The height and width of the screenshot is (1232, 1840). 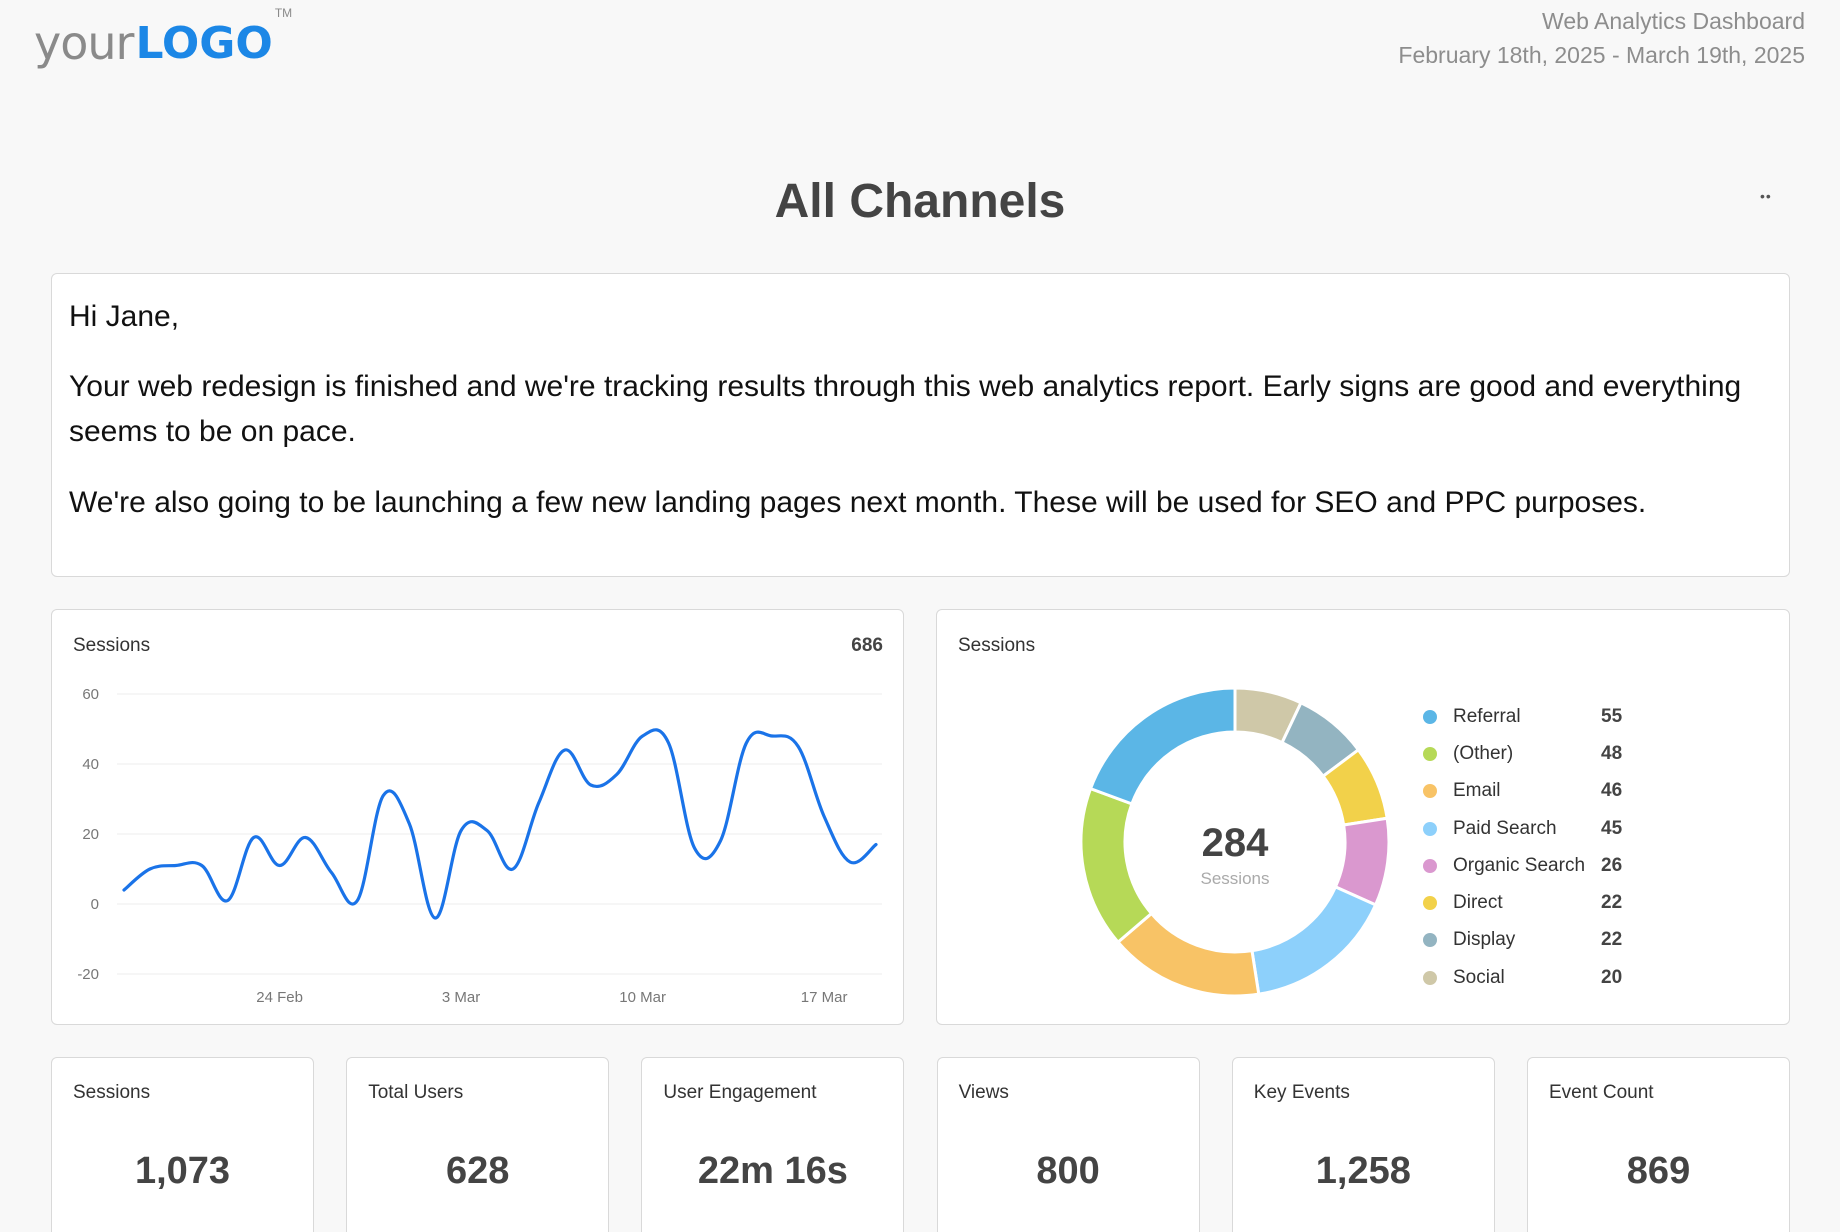 What do you see at coordinates (1301, 1092) in the screenshot?
I see `kpi-label: Key Events` at bounding box center [1301, 1092].